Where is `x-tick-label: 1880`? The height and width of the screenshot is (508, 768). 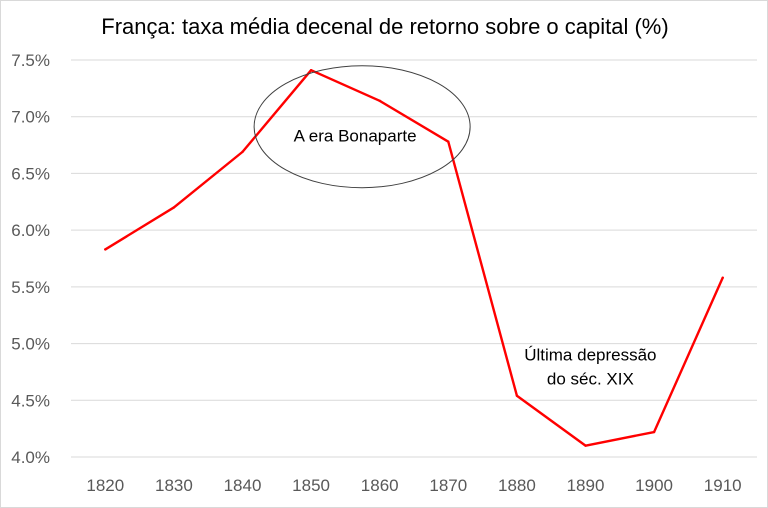
x-tick-label: 1880 is located at coordinates (517, 485).